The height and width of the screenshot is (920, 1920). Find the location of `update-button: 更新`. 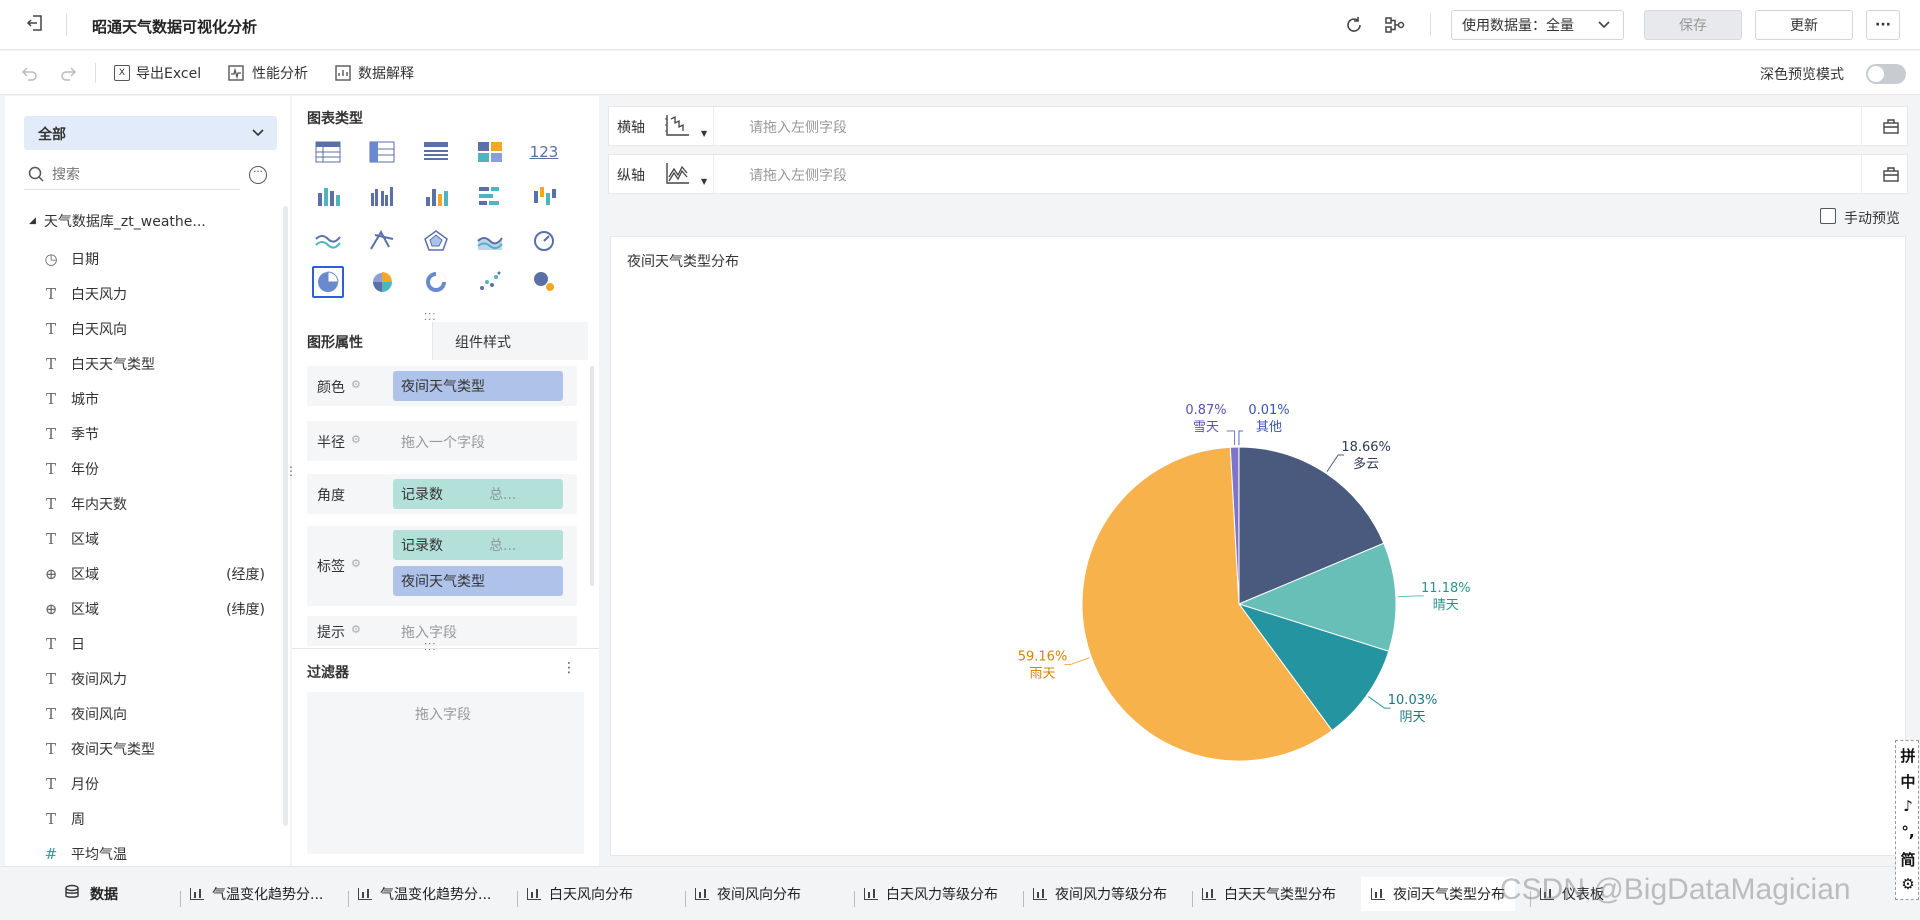

update-button: 更新 is located at coordinates (1804, 25).